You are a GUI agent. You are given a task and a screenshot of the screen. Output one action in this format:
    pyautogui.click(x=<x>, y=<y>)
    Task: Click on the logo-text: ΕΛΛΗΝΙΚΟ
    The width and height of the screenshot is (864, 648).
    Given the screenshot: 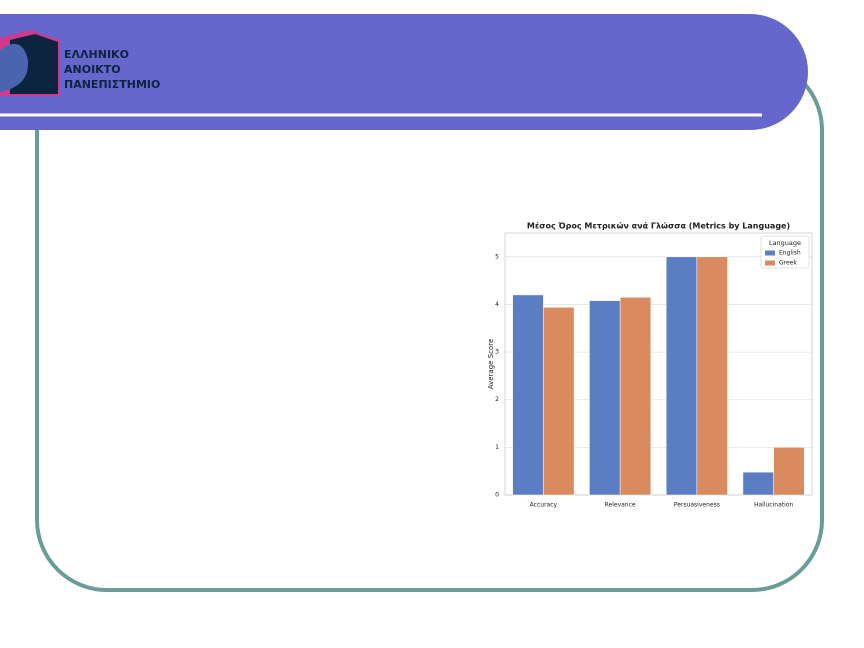 What is the action you would take?
    pyautogui.click(x=96, y=54)
    